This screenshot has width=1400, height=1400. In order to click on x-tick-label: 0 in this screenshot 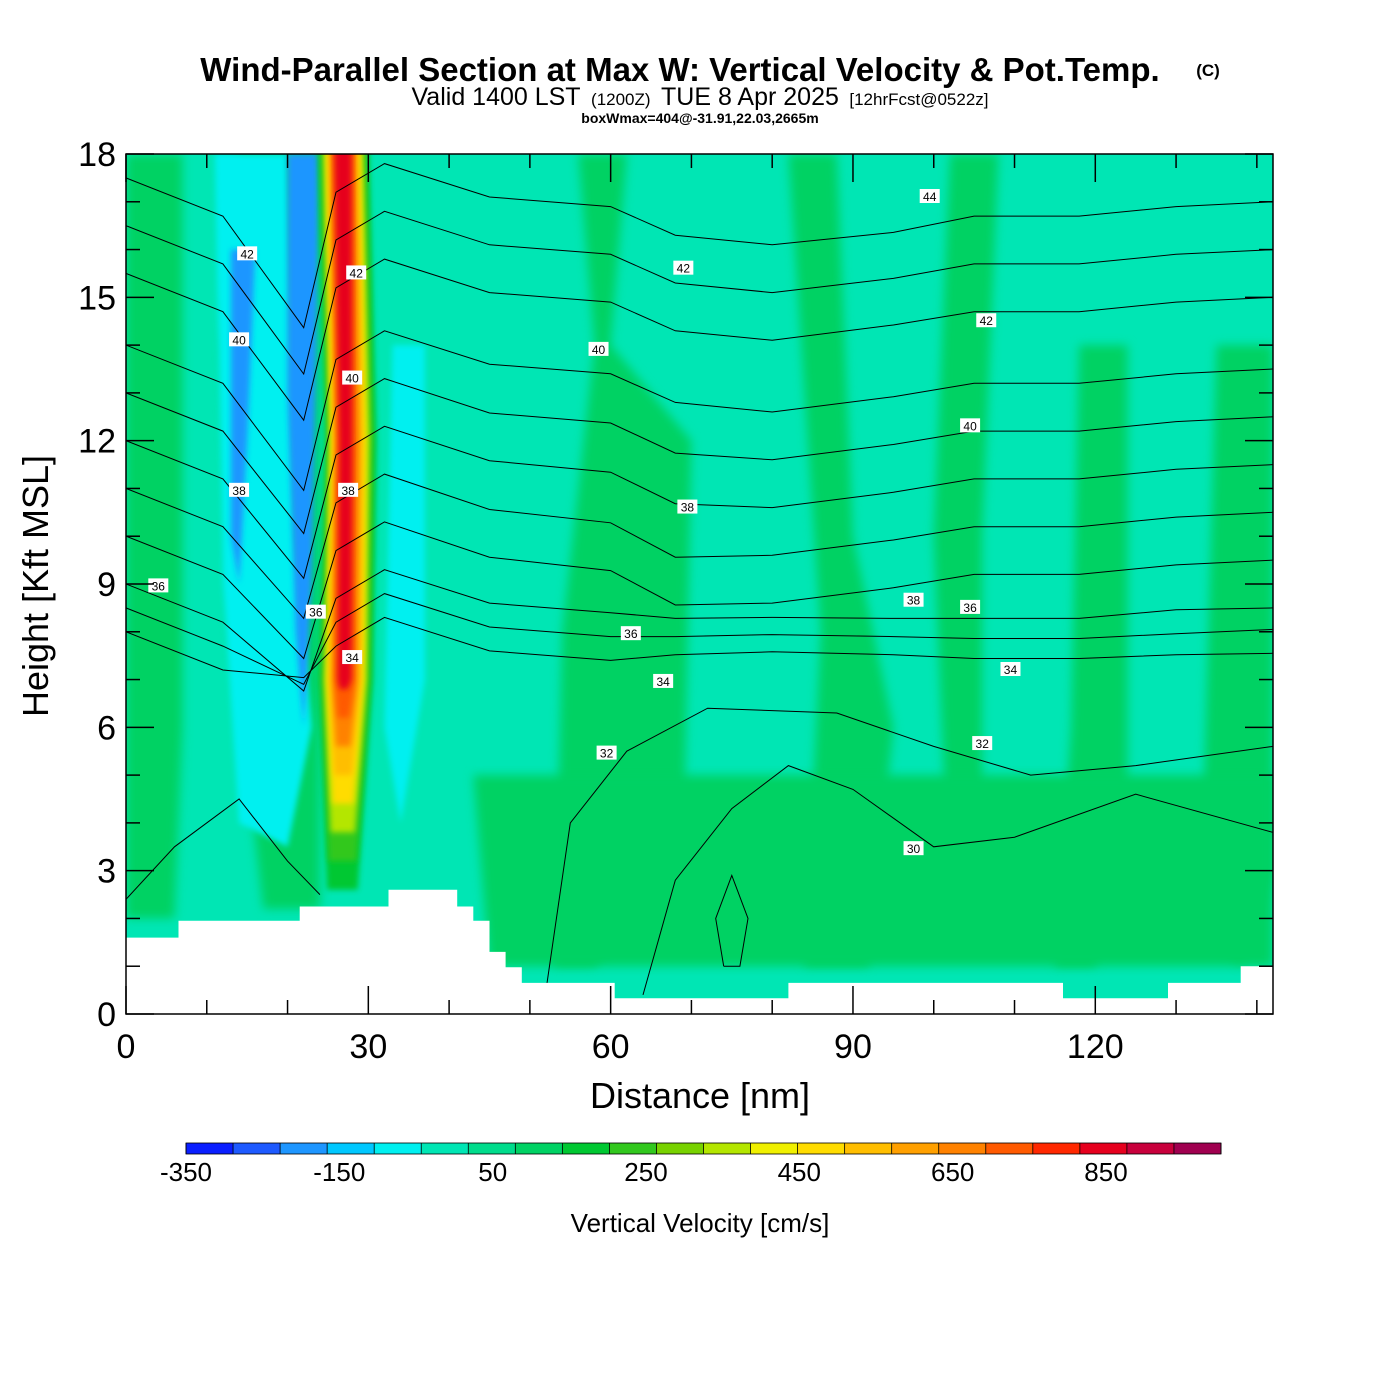, I will do `click(126, 1047)`.